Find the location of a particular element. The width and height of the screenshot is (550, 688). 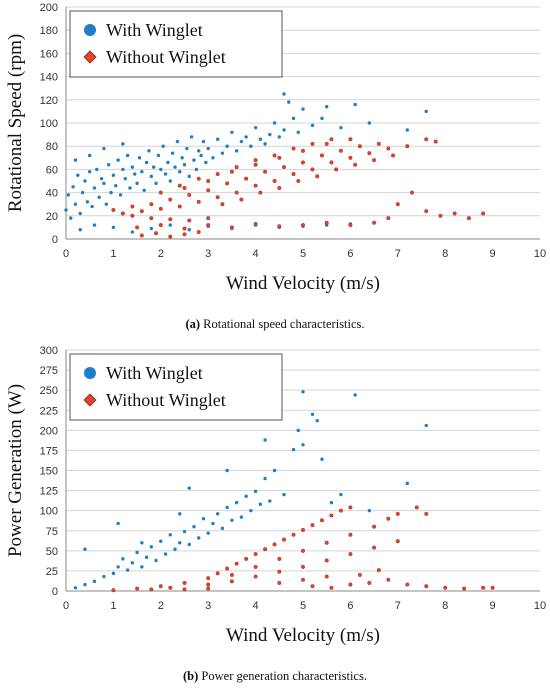

x-tick-label: 3 is located at coordinates (208, 254).